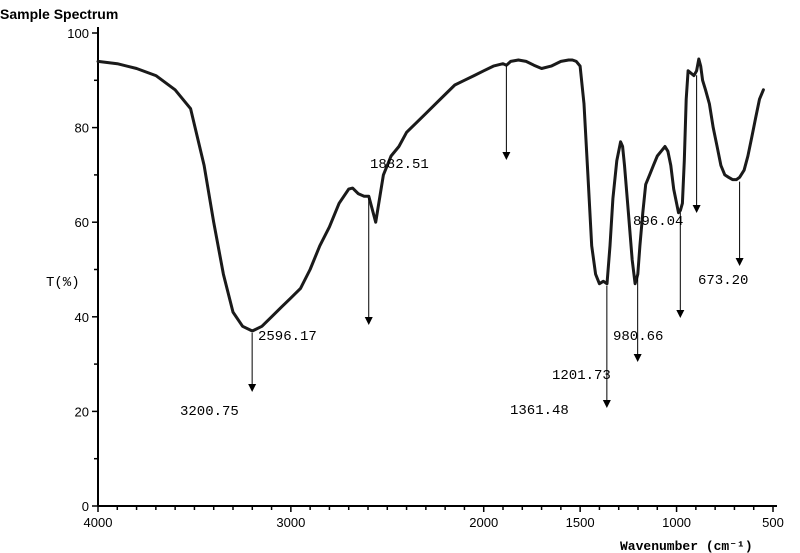  Describe the element at coordinates (638, 337) in the screenshot. I see `peak-label: 980.66` at that location.